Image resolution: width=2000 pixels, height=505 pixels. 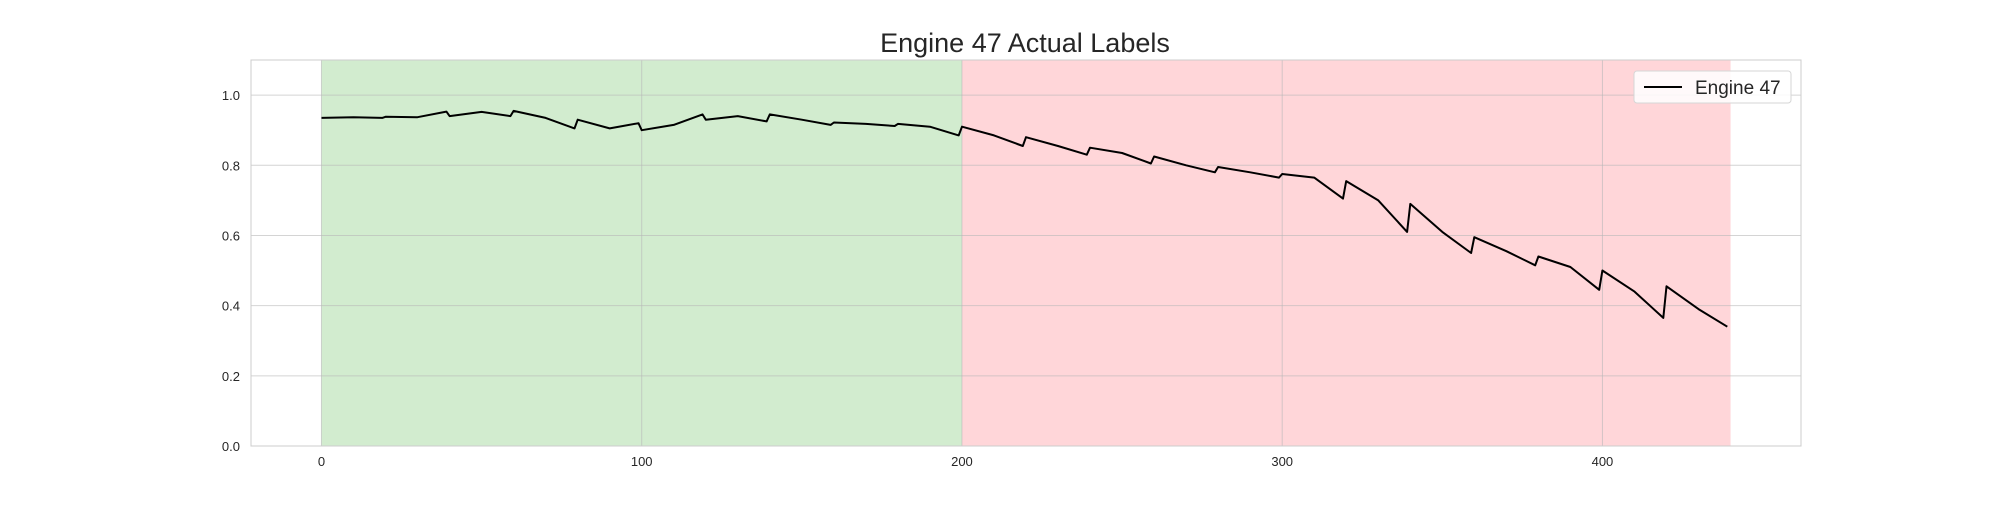 What do you see at coordinates (642, 461) in the screenshot?
I see `x-tick-label: 100` at bounding box center [642, 461].